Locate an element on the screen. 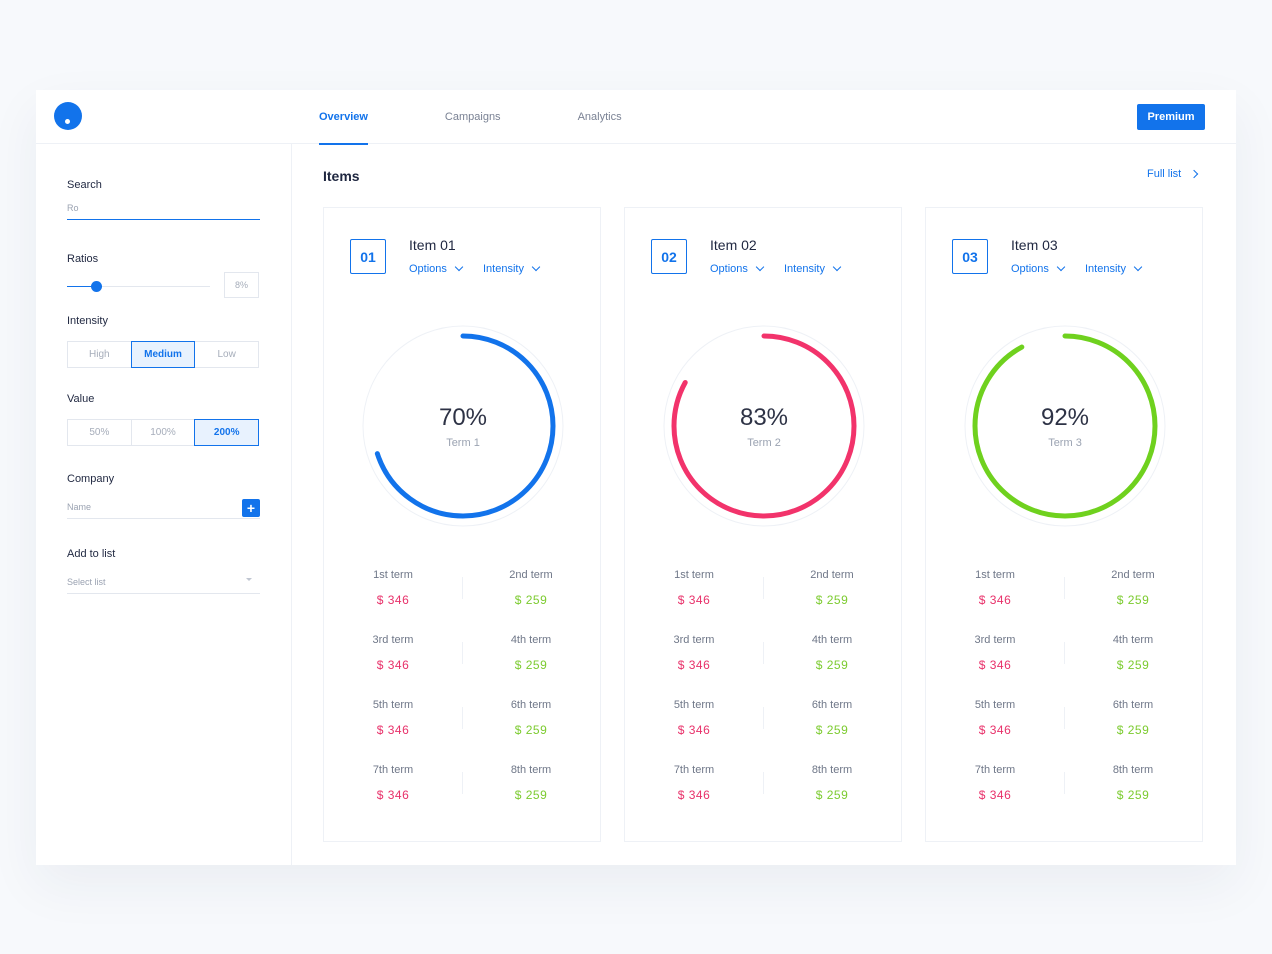 The width and height of the screenshot is (1272, 954). caret-down-icon is located at coordinates (249, 579).